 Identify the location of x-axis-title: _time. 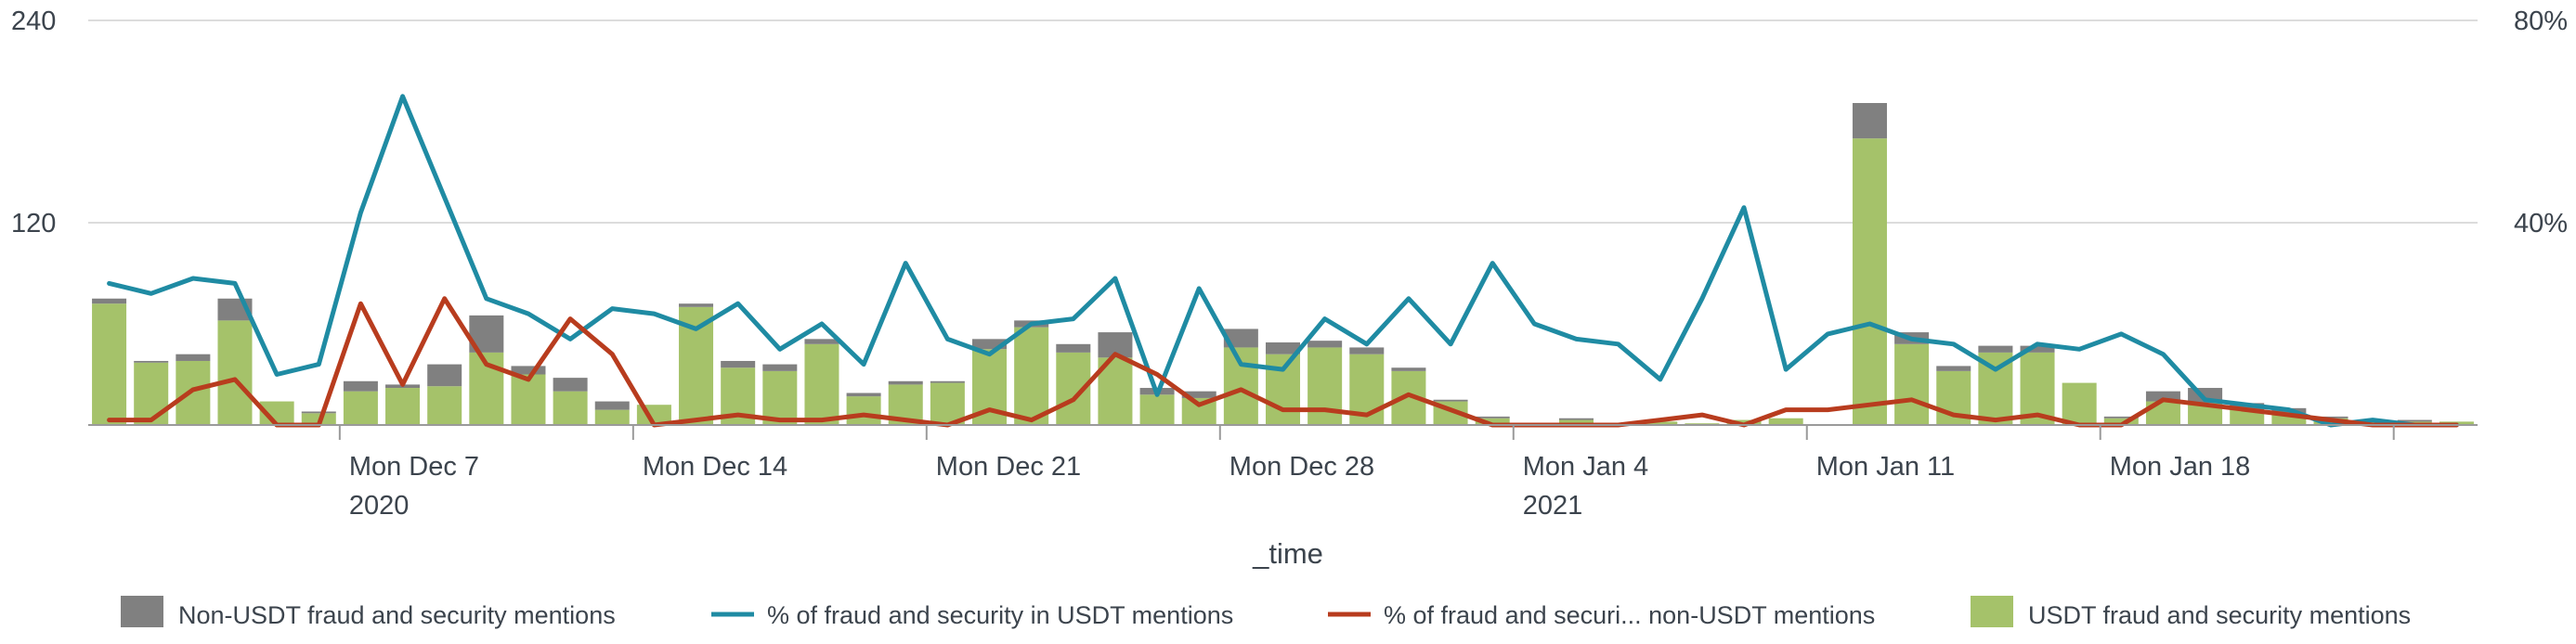
(1287, 553).